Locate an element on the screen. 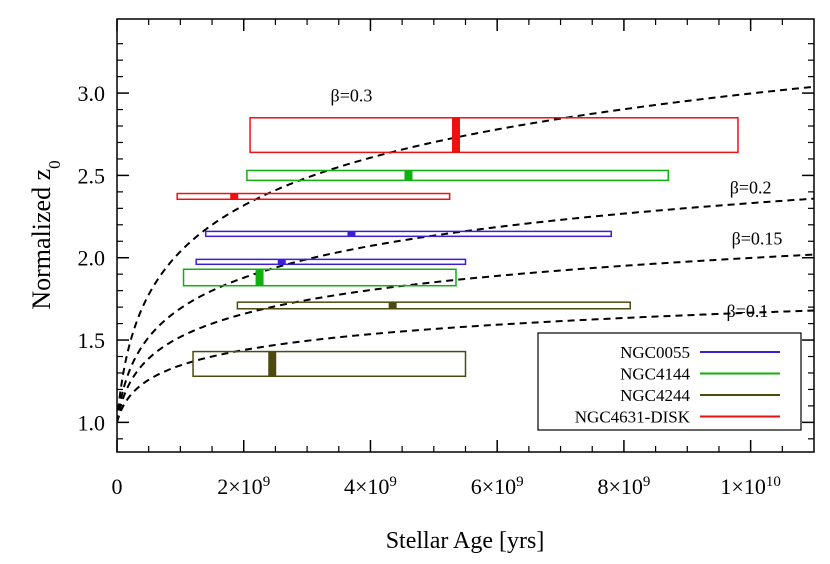  y-tick-label: 1.5 is located at coordinates (92, 340).